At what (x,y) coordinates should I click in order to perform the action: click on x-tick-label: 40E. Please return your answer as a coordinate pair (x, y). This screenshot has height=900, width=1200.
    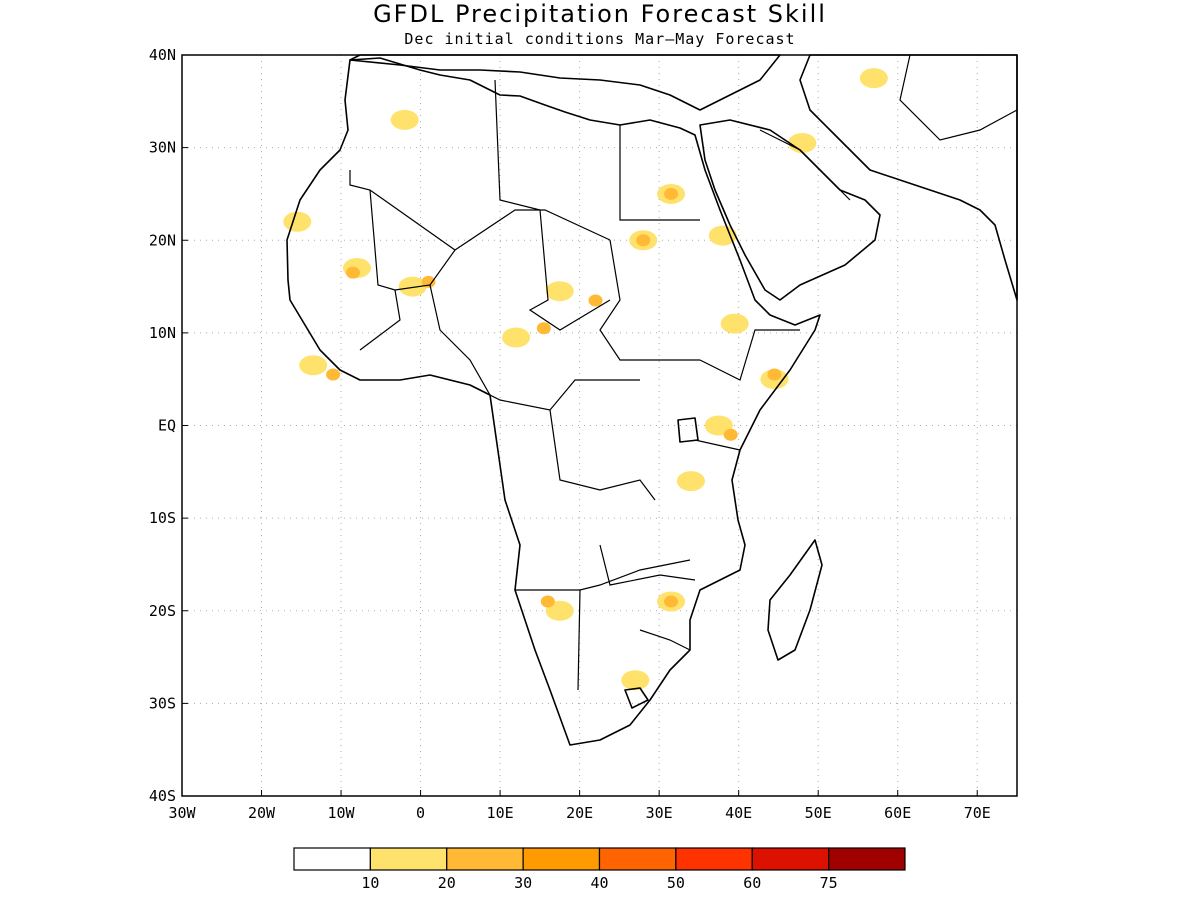
    Looking at the image, I should click on (738, 813).